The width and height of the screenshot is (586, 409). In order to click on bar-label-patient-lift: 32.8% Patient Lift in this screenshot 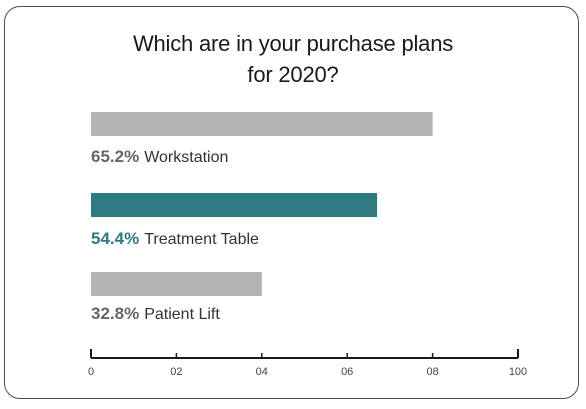, I will do `click(155, 313)`.